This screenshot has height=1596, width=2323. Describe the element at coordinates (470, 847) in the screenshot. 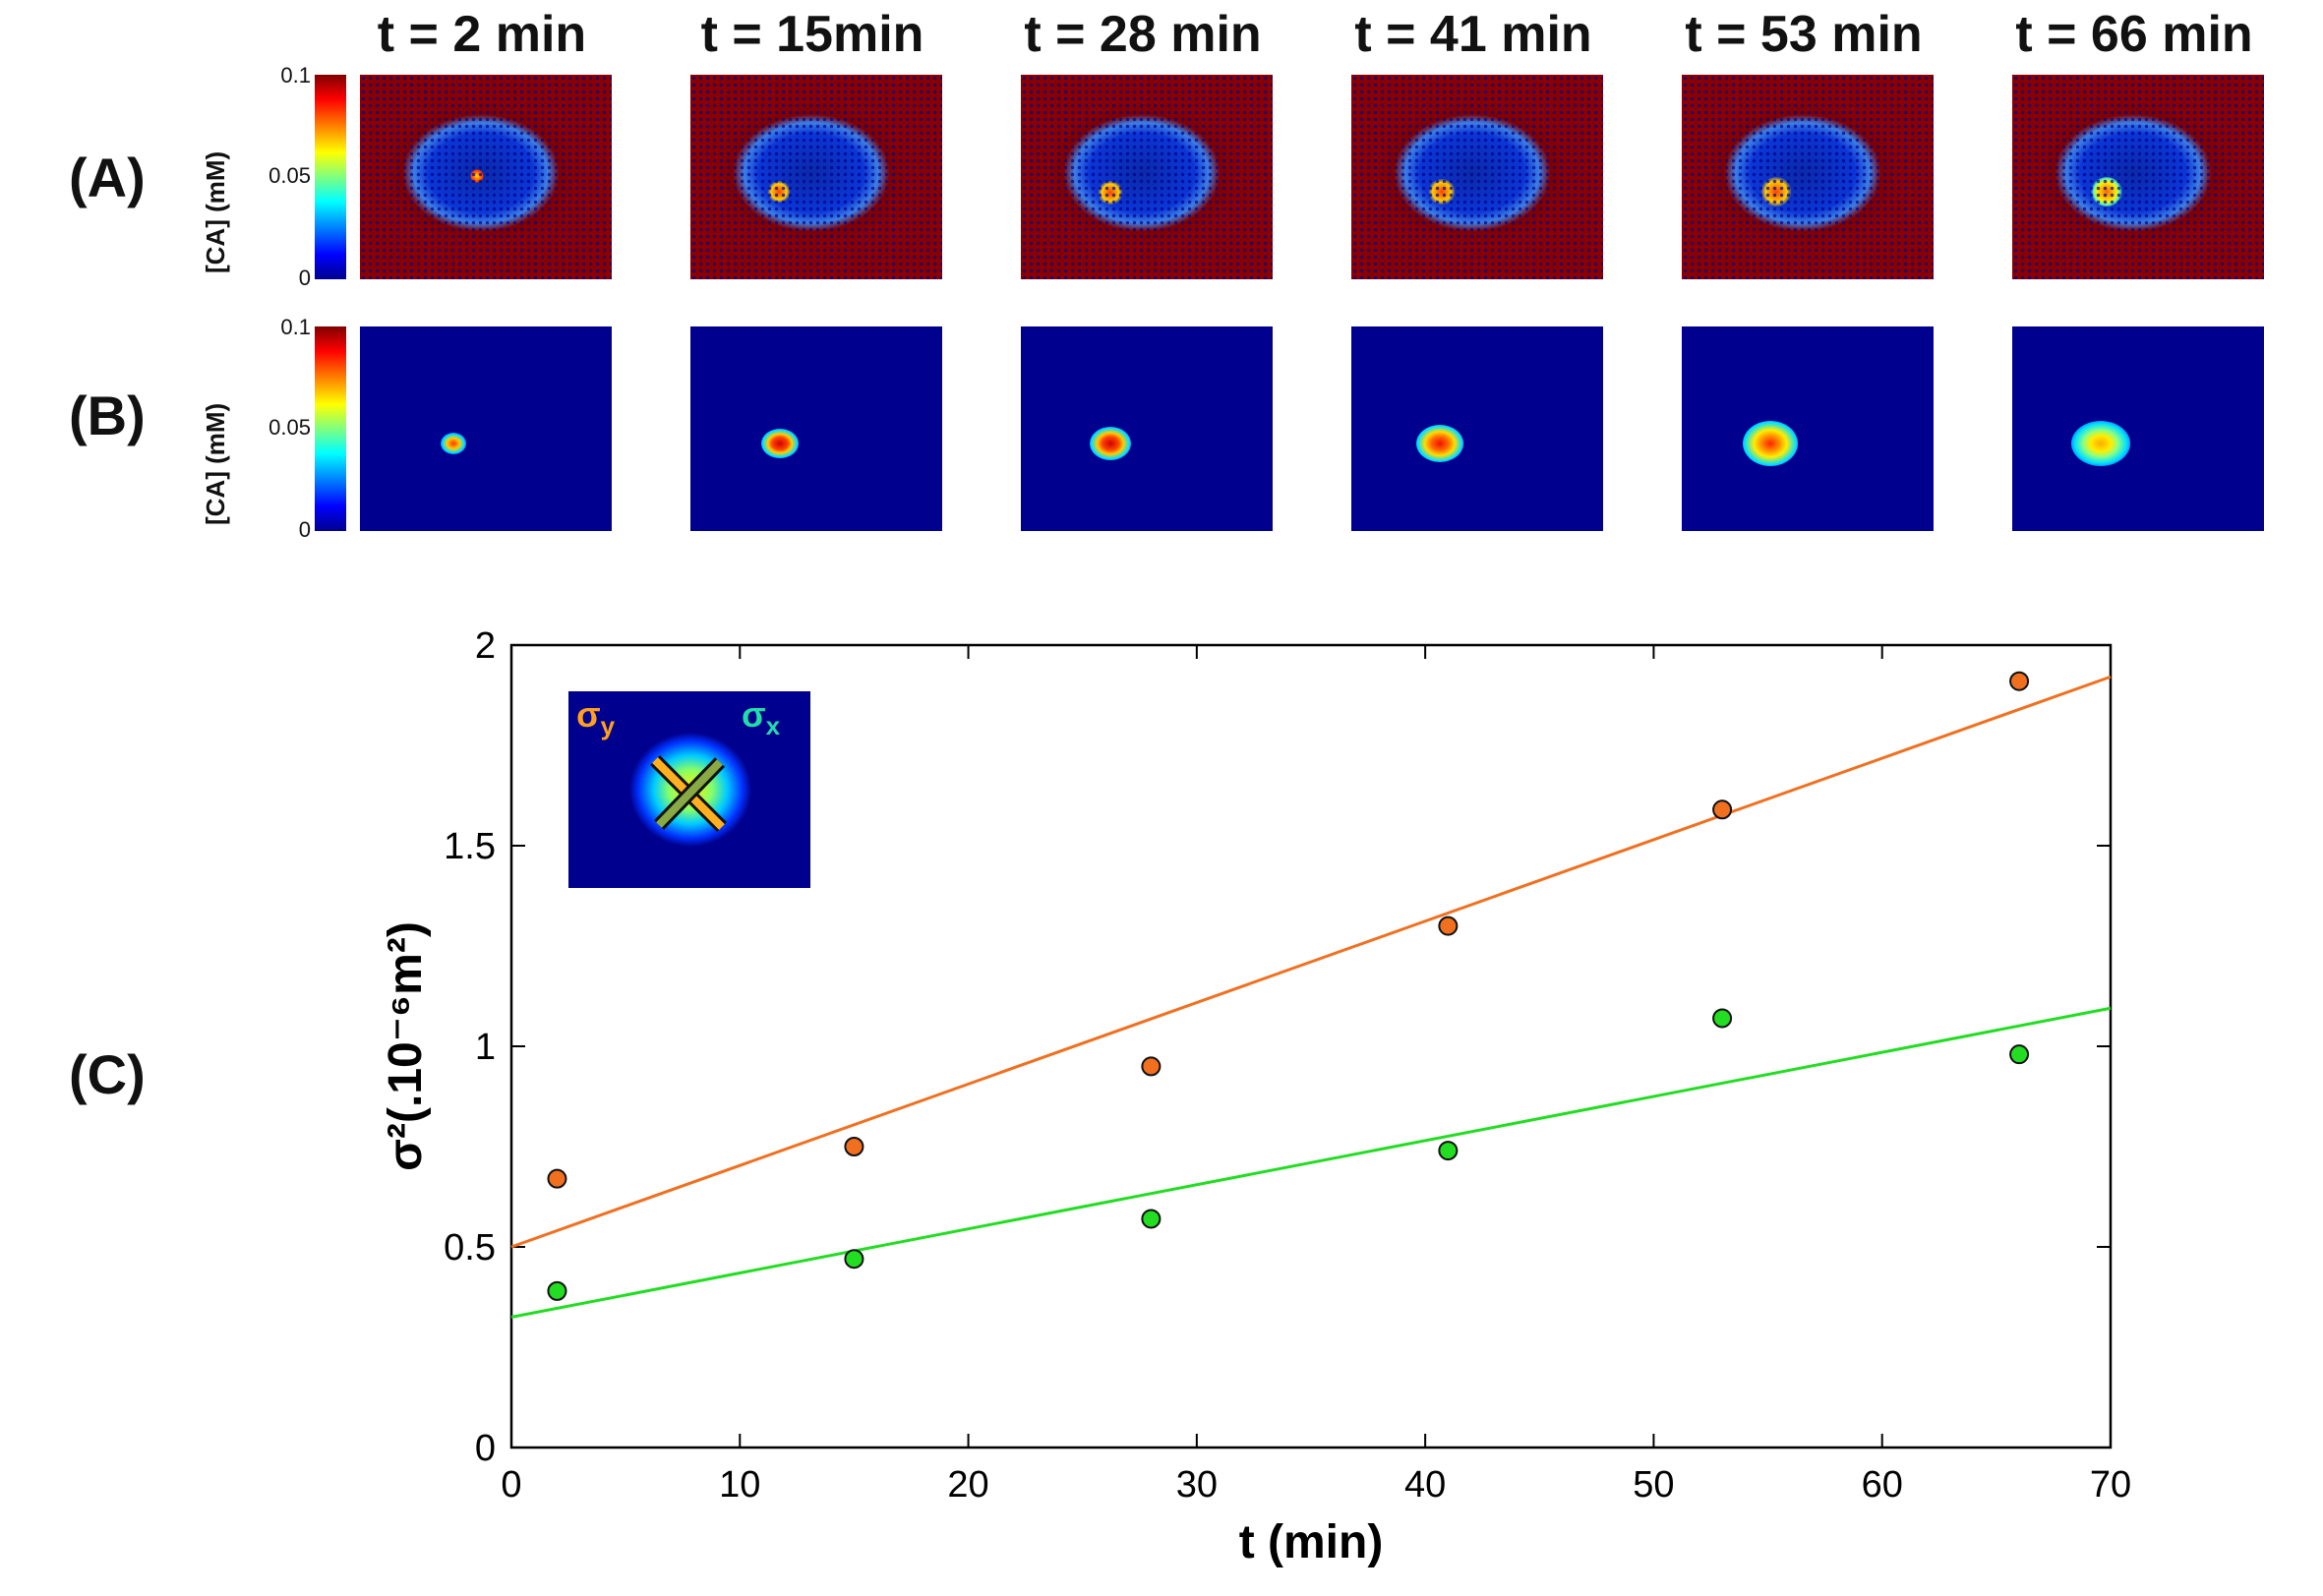

I see `y-tick-label: 1.5` at that location.